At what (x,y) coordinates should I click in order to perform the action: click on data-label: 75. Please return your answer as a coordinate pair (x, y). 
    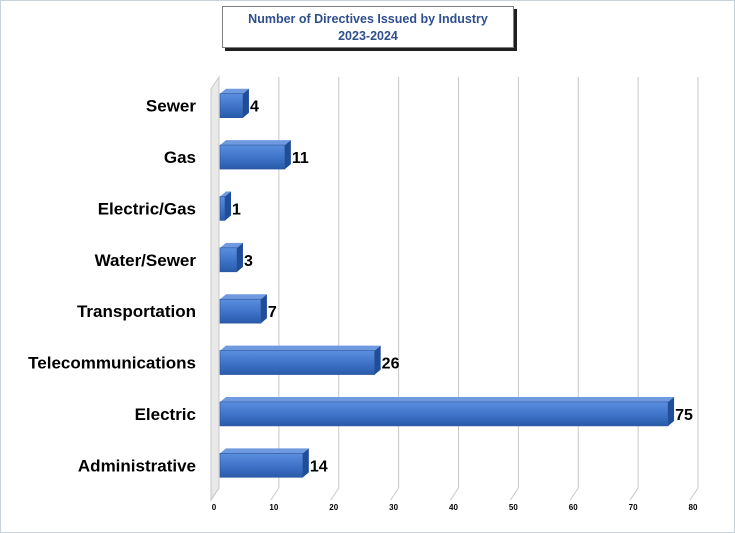
    Looking at the image, I should click on (684, 415).